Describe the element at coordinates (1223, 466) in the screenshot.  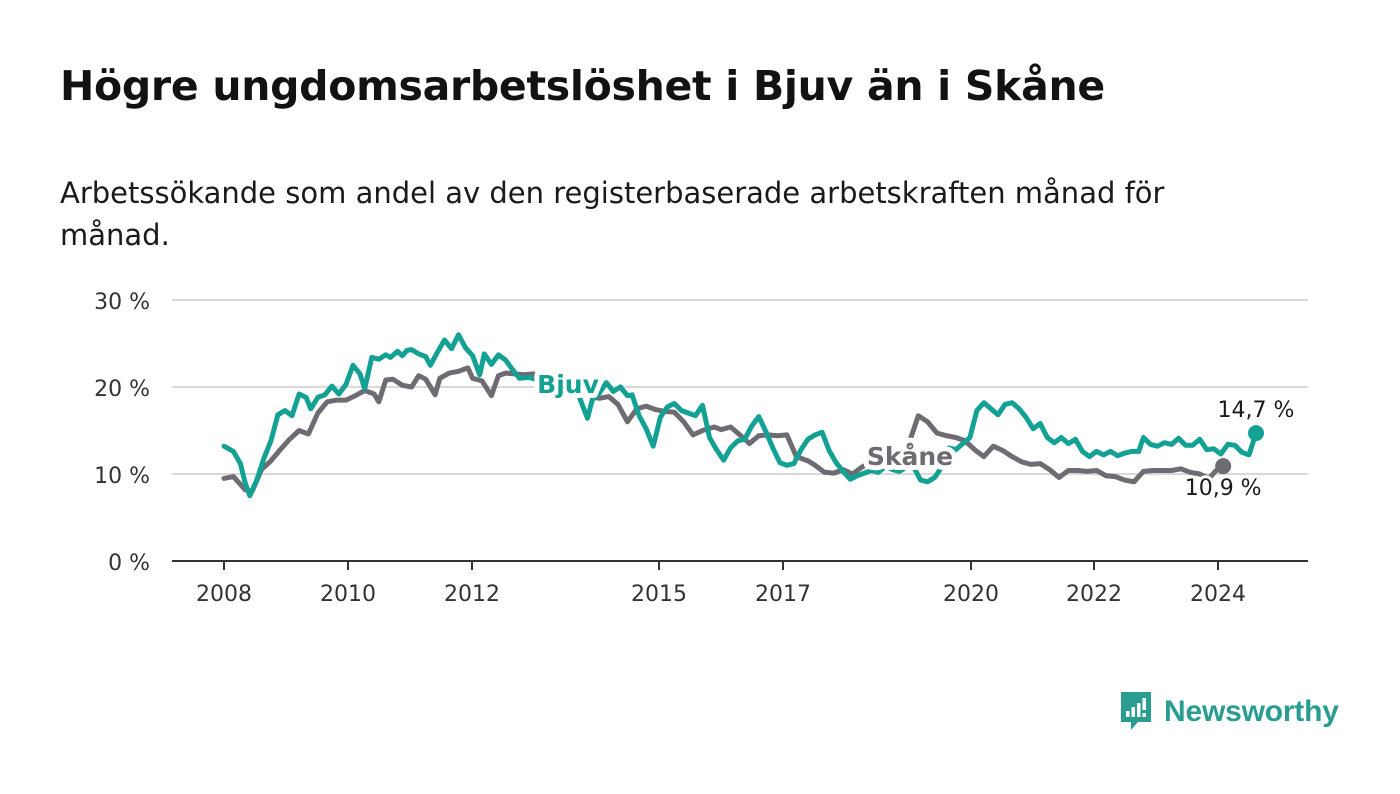
I see `end-marker-sk-ne` at that location.